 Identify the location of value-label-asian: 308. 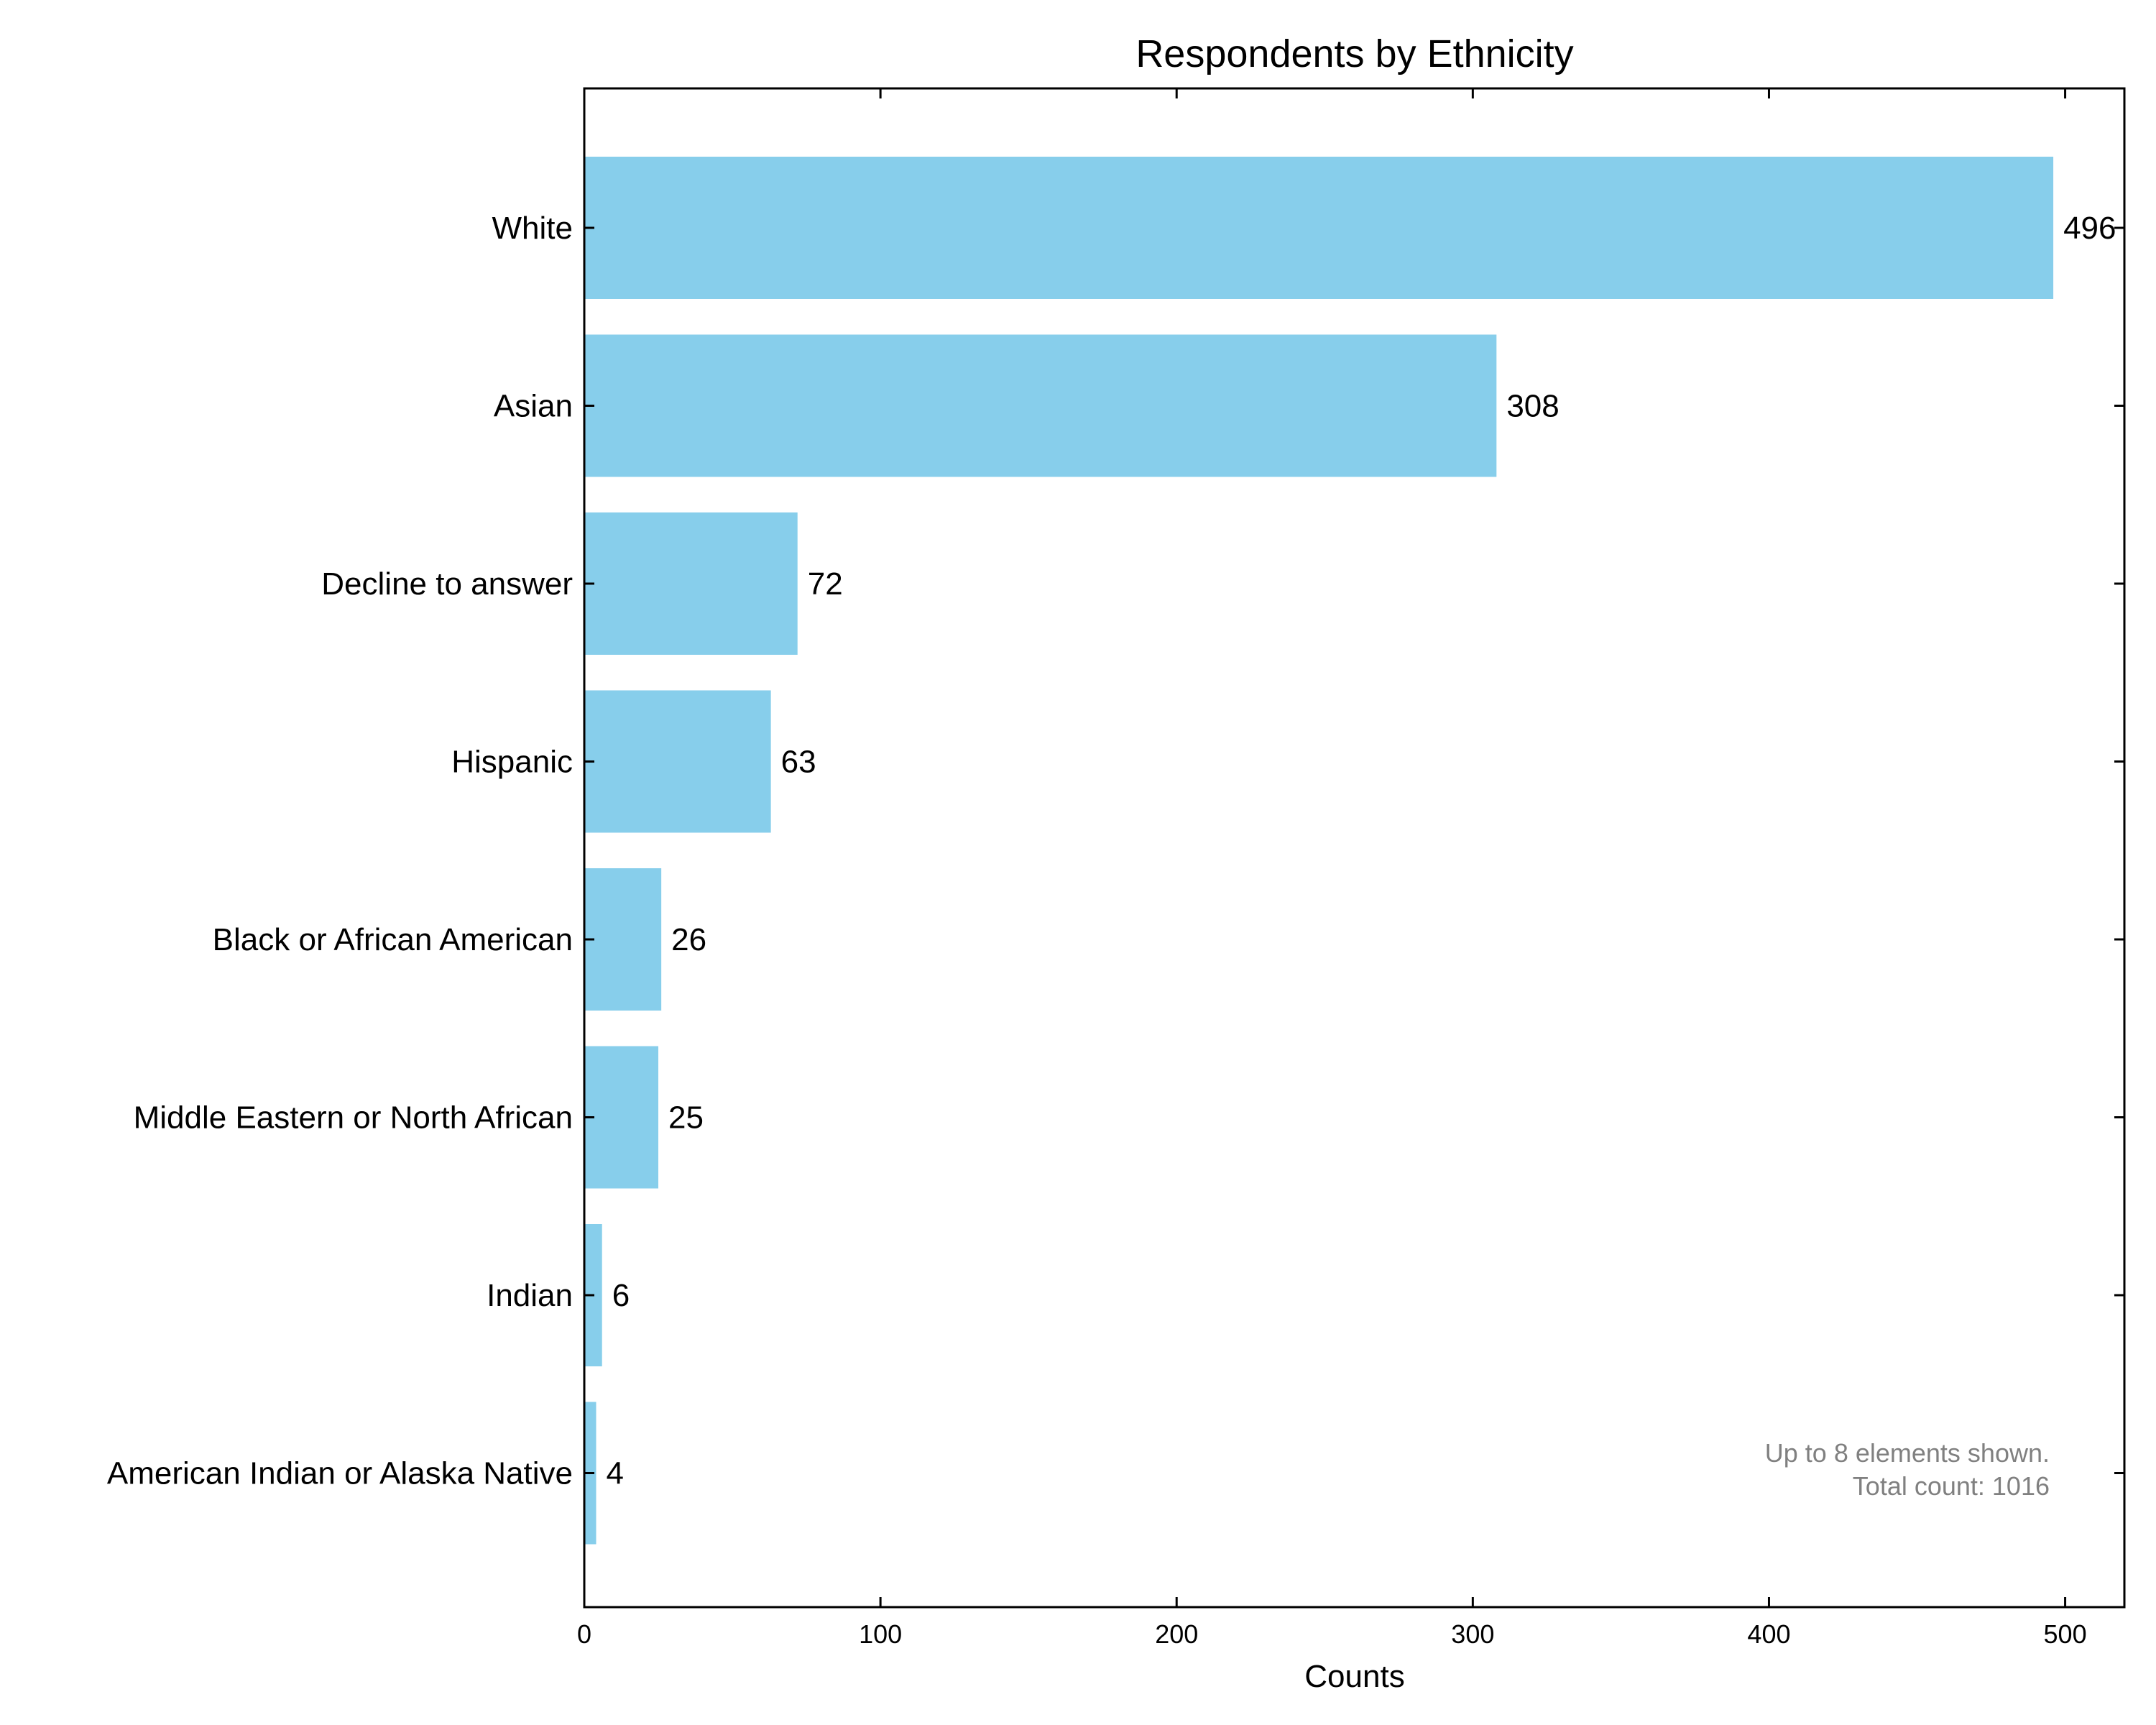
(1532, 406).